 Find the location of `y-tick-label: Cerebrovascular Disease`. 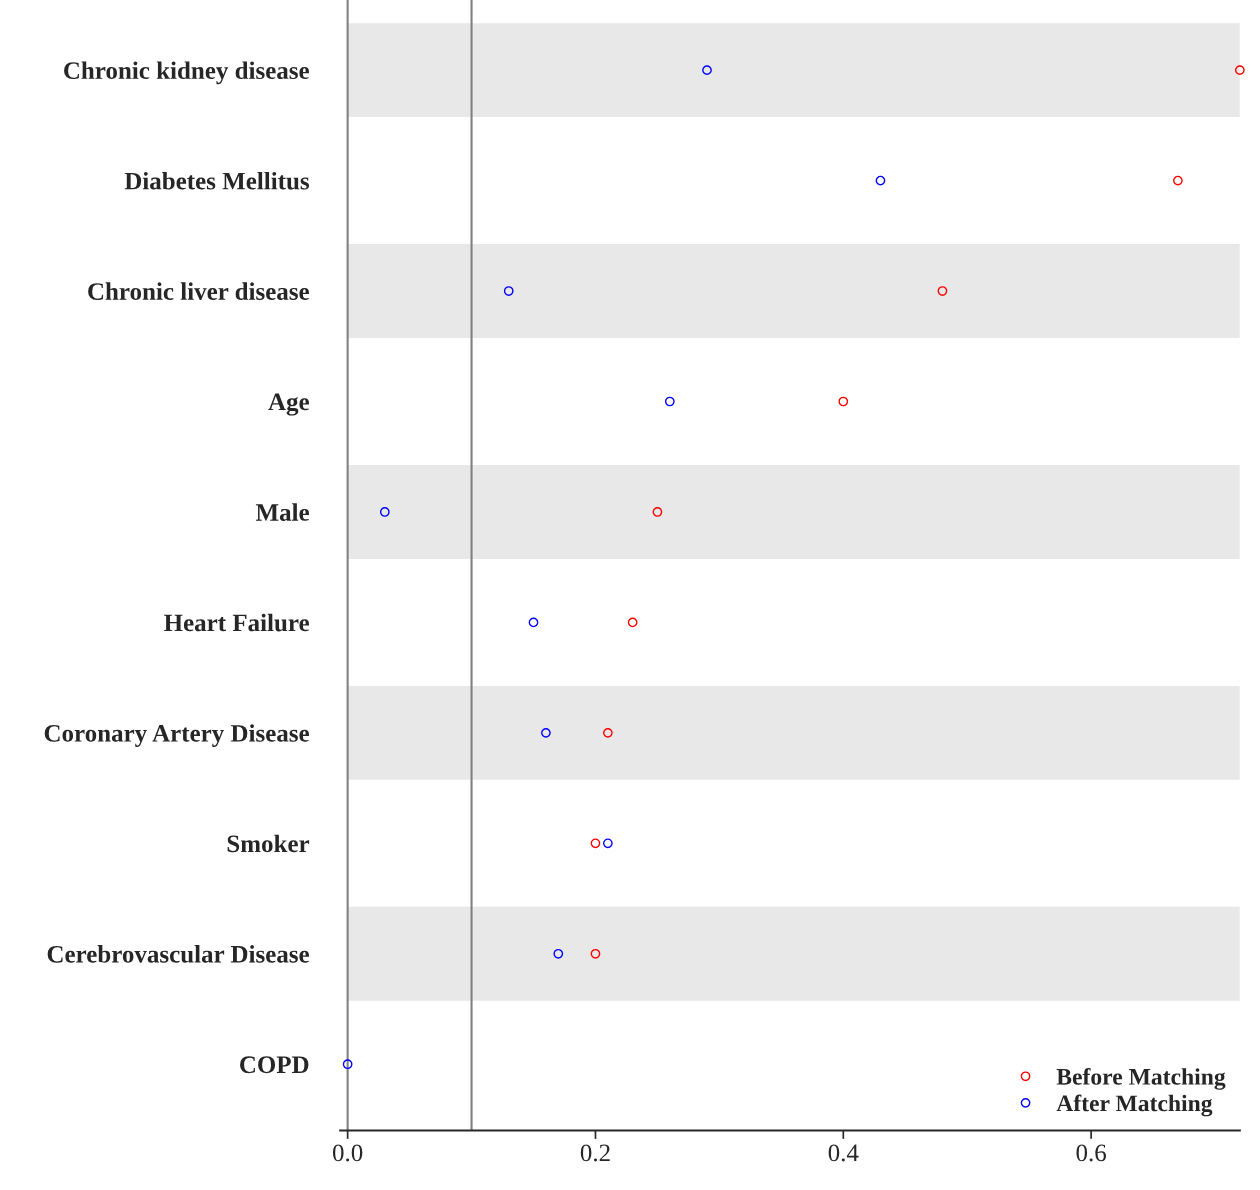

y-tick-label: Cerebrovascular Disease is located at coordinates (178, 954).